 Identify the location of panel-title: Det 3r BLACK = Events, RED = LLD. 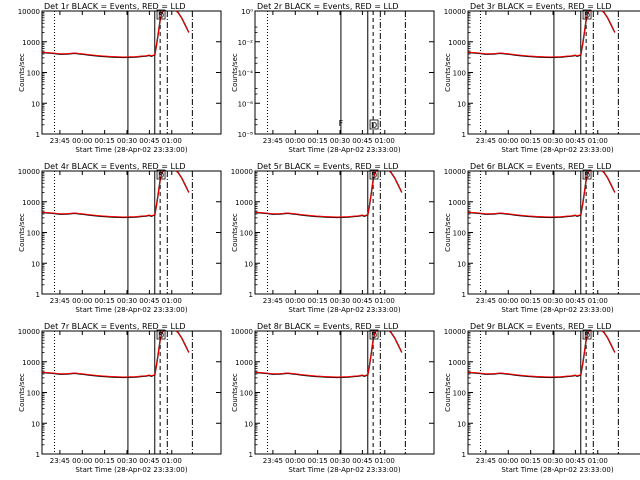
(541, 6).